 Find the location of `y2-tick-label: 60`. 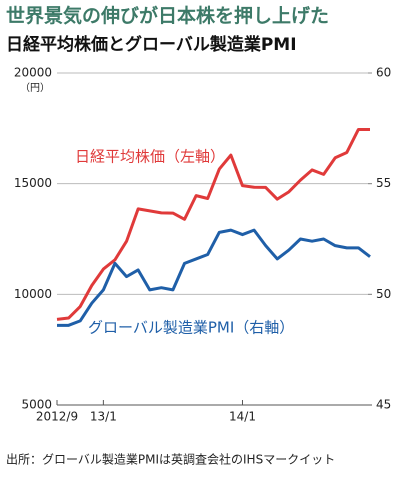

y2-tick-label: 60 is located at coordinates (383, 73).